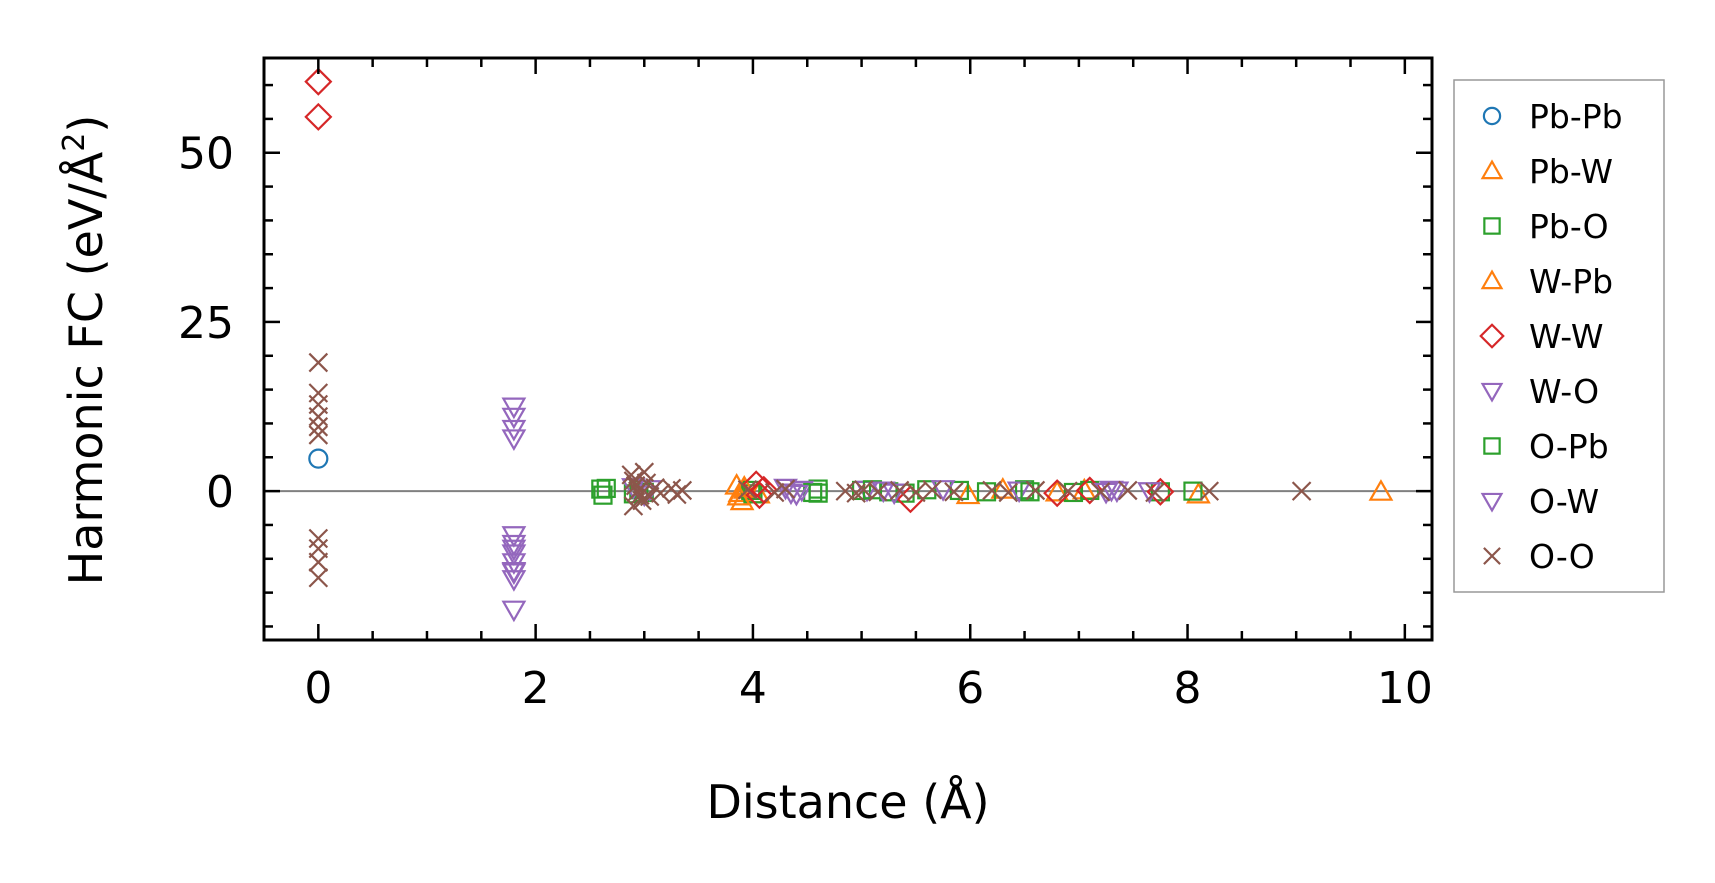  Describe the element at coordinates (1405, 688) in the screenshot. I see `x-tick-label: 10` at that location.